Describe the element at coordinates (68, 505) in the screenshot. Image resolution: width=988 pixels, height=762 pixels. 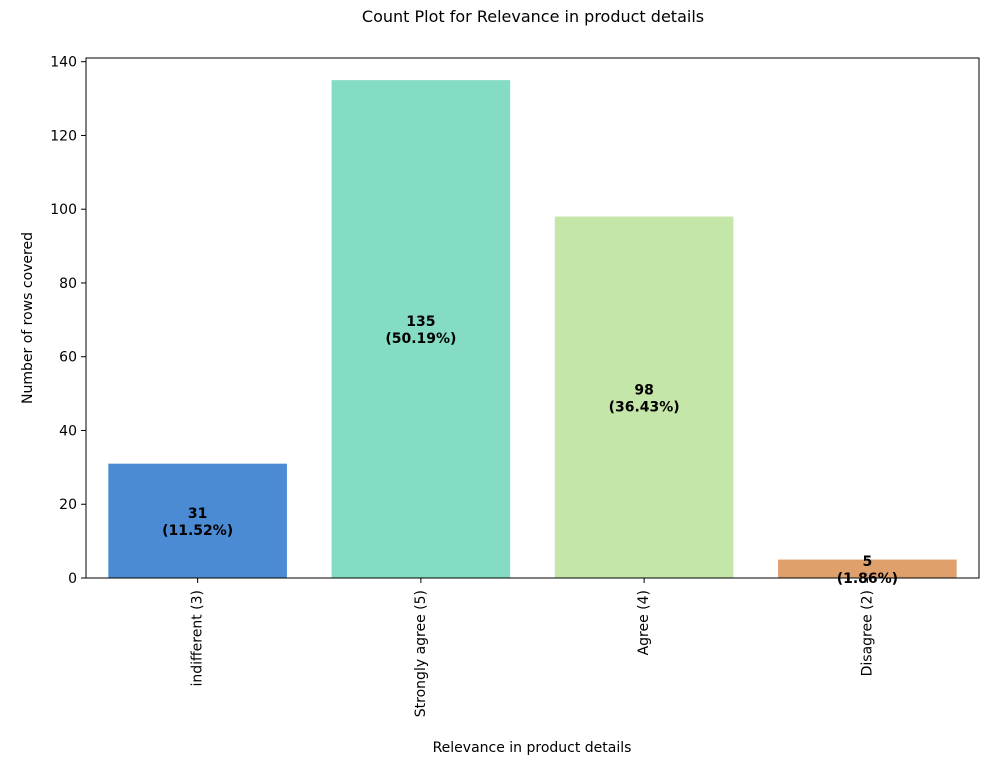
I see `y-tick-label: 20` at that location.